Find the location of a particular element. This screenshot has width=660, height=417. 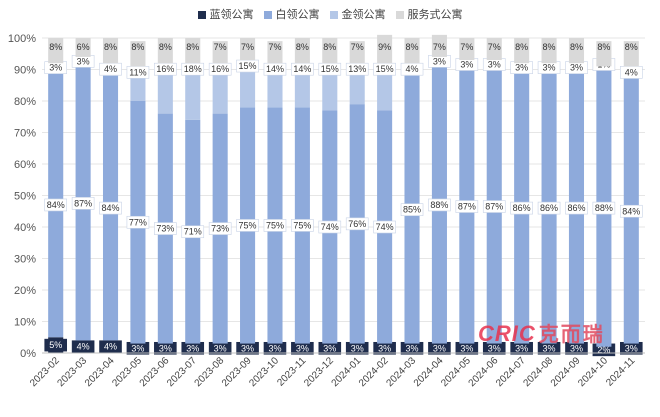

data-label-3-7: 7% is located at coordinates (247, 47).